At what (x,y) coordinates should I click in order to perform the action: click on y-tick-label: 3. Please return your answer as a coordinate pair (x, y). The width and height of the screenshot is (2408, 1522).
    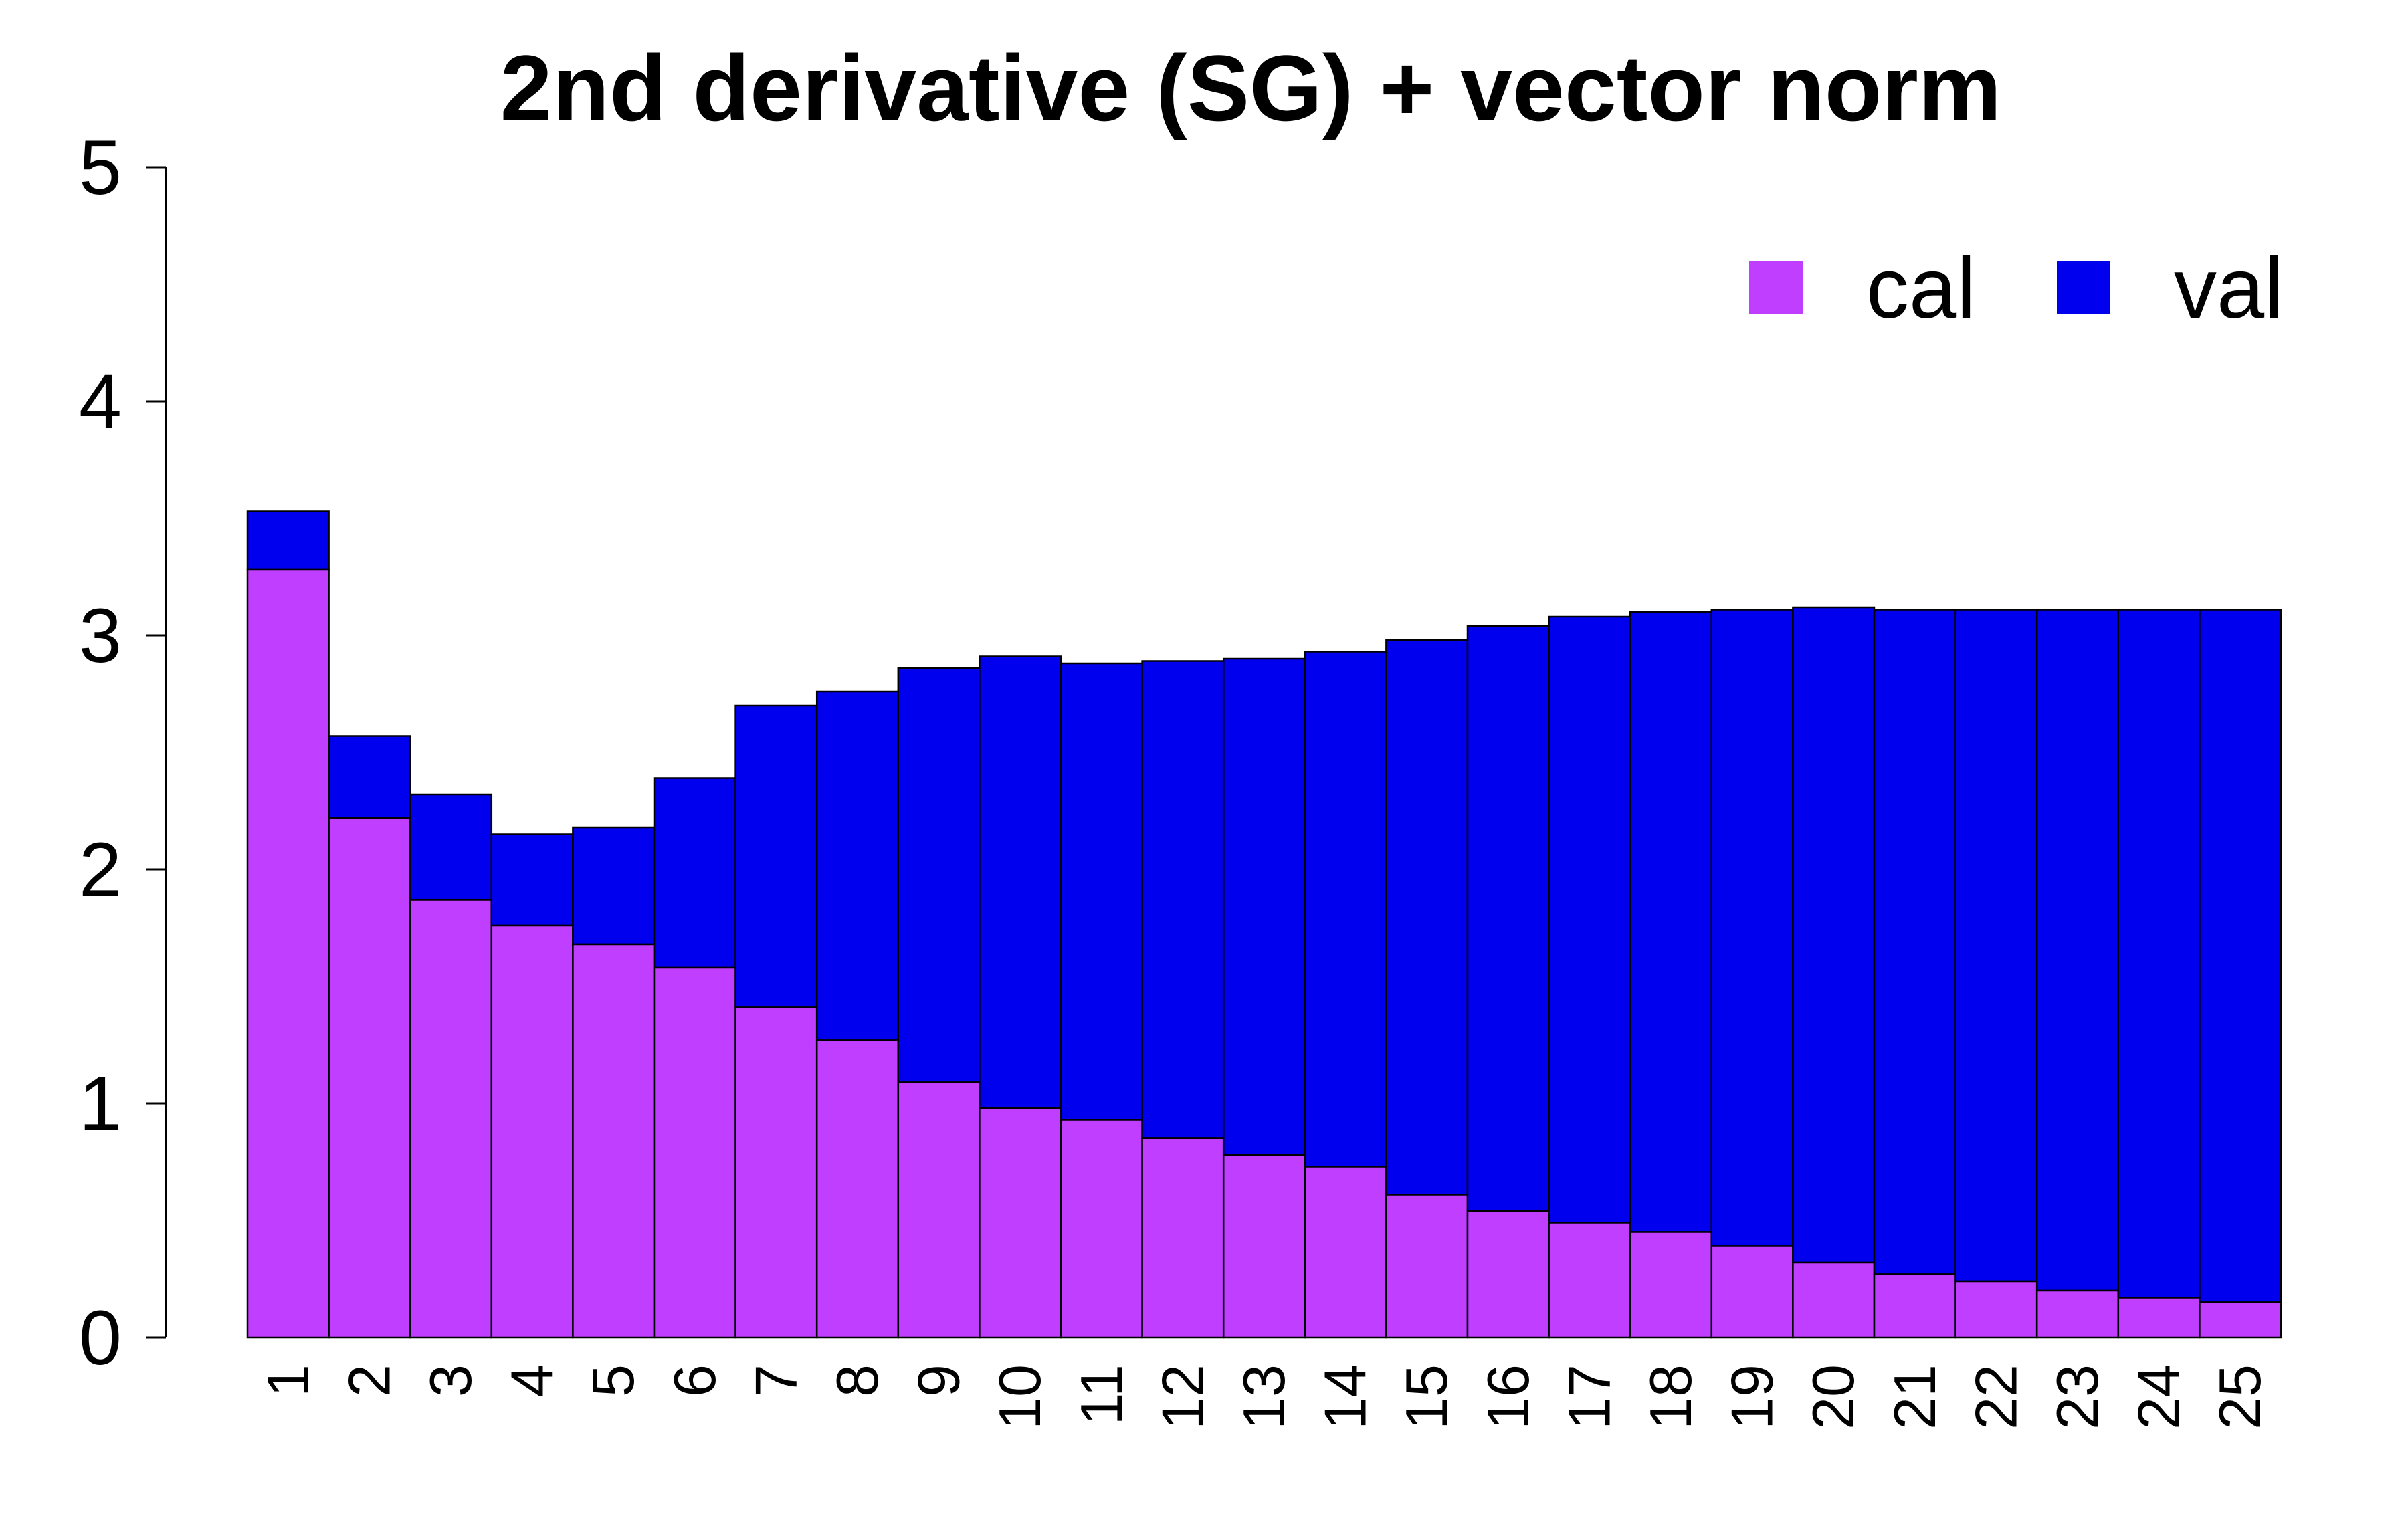
    Looking at the image, I should click on (100, 636).